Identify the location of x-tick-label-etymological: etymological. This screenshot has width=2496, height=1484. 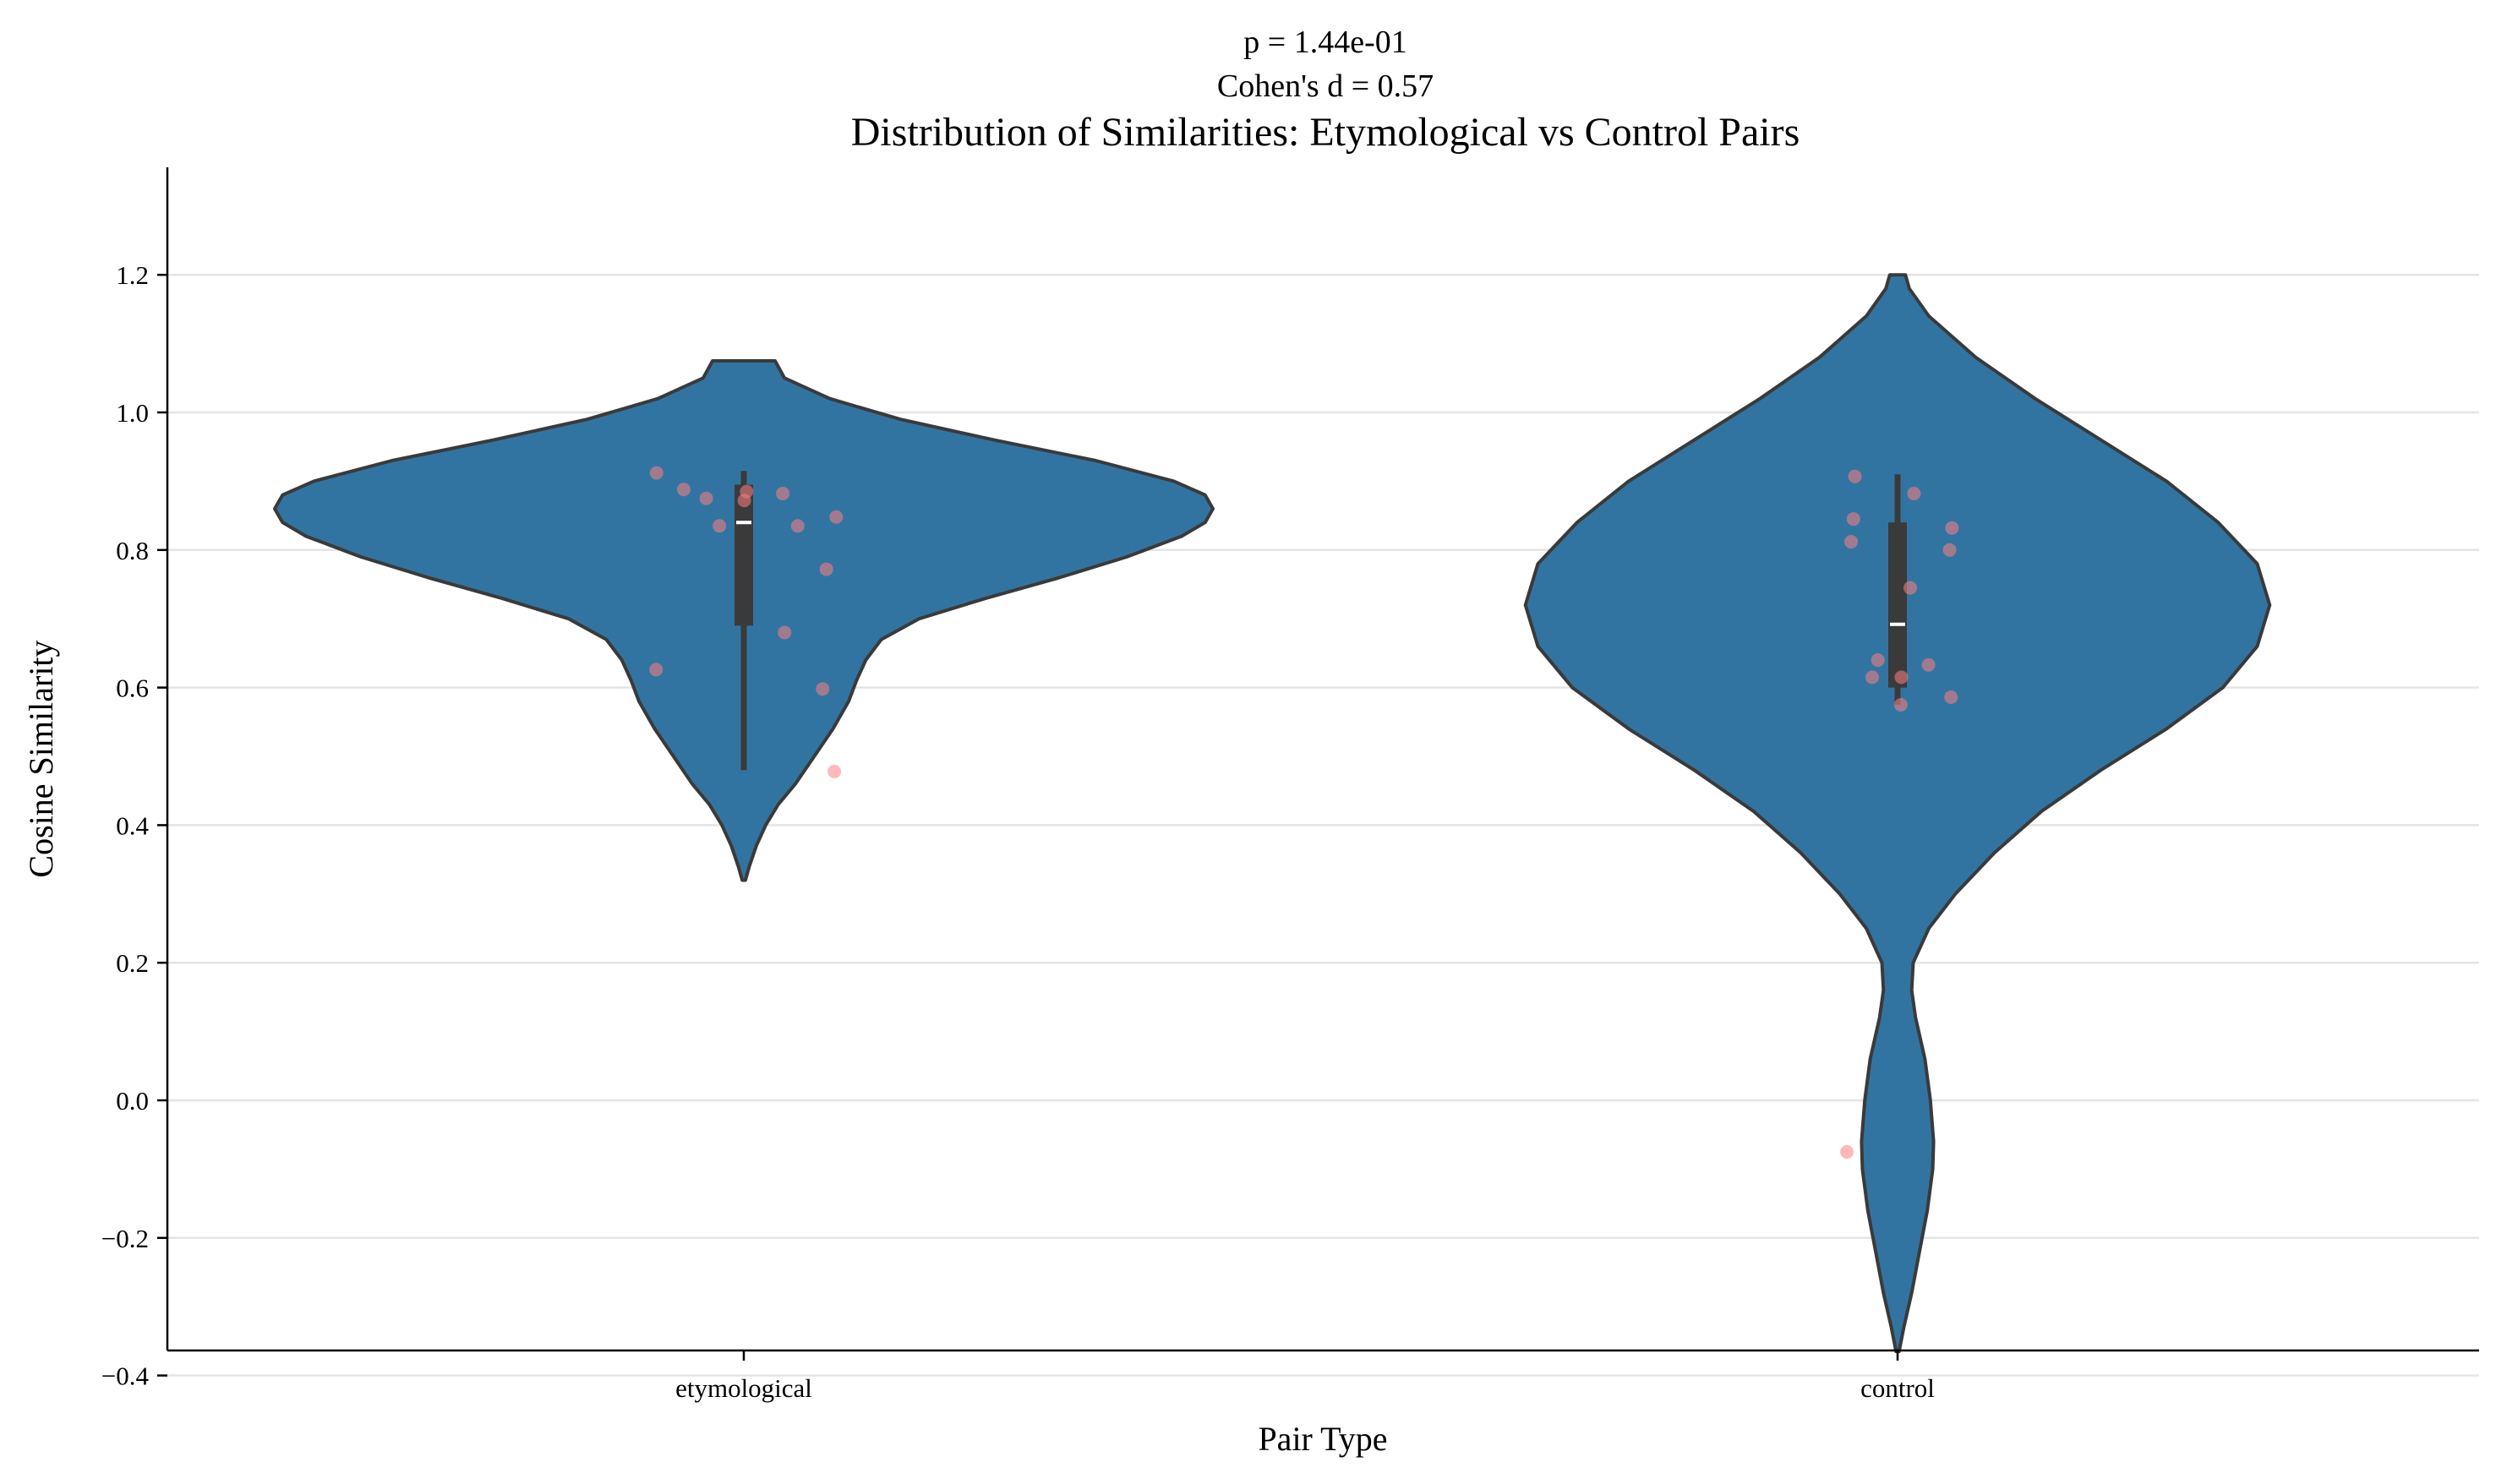
(743, 1388).